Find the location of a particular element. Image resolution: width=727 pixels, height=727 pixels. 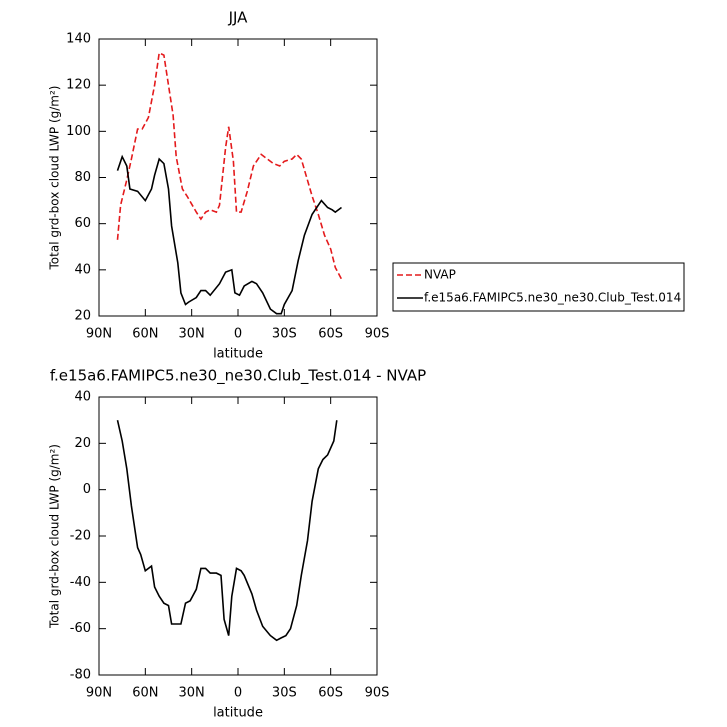

y-tick-label: 120 is located at coordinates (78, 85).